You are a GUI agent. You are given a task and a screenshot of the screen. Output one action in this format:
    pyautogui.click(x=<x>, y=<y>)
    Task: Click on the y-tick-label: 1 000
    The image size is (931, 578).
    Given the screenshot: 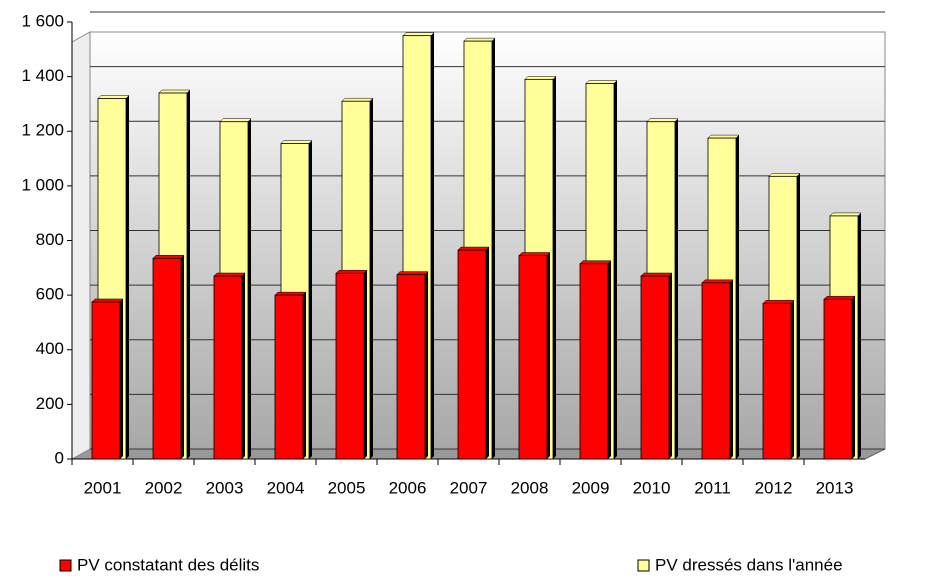 What is the action you would take?
    pyautogui.click(x=42, y=184)
    